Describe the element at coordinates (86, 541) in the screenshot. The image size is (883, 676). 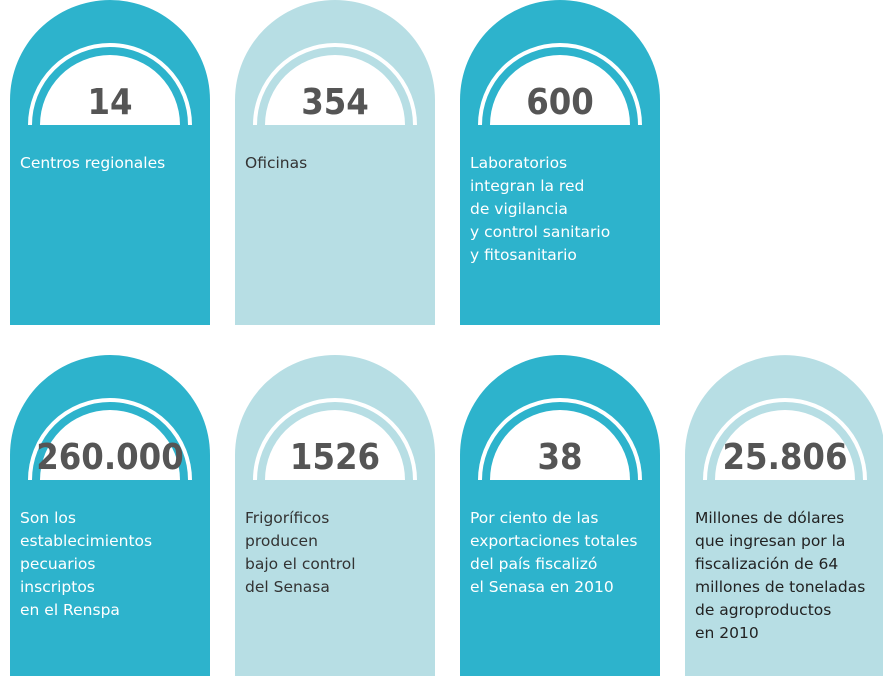
I see `card-text: establecimientos` at that location.